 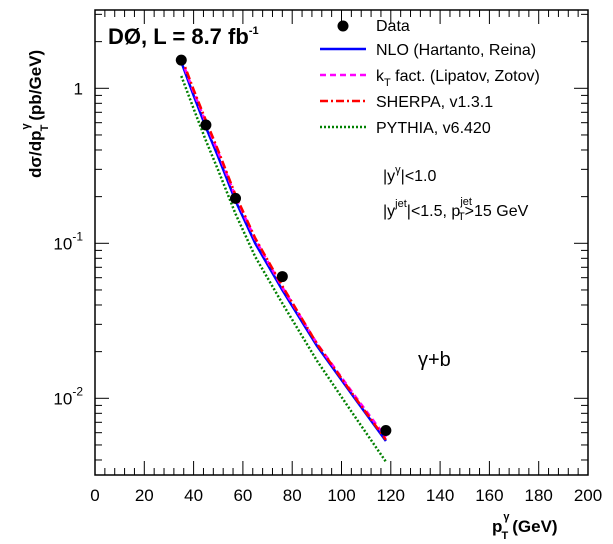 I want to click on legend-label: NLO (Hartanto, Reina), so click(x=456, y=50).